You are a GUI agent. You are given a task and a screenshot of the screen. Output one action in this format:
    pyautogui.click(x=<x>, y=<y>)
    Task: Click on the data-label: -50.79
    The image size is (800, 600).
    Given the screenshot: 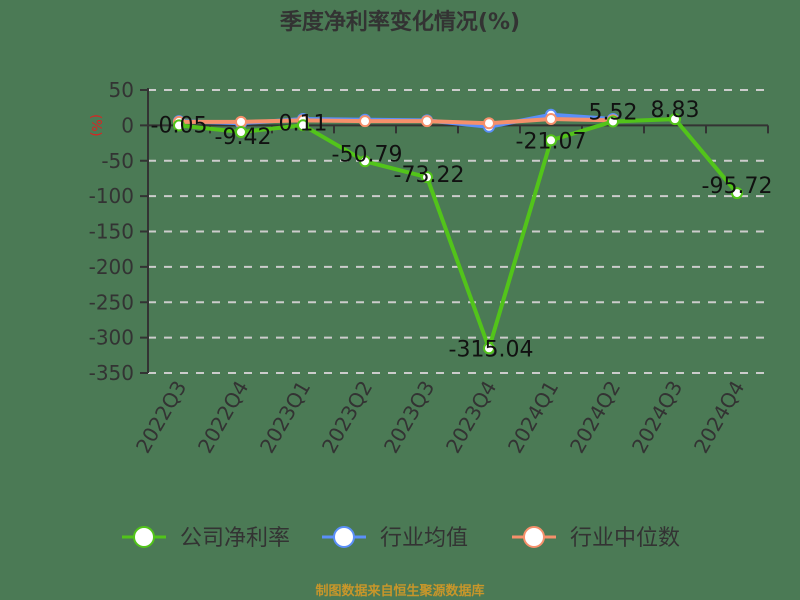 What is the action you would take?
    pyautogui.click(x=367, y=154)
    